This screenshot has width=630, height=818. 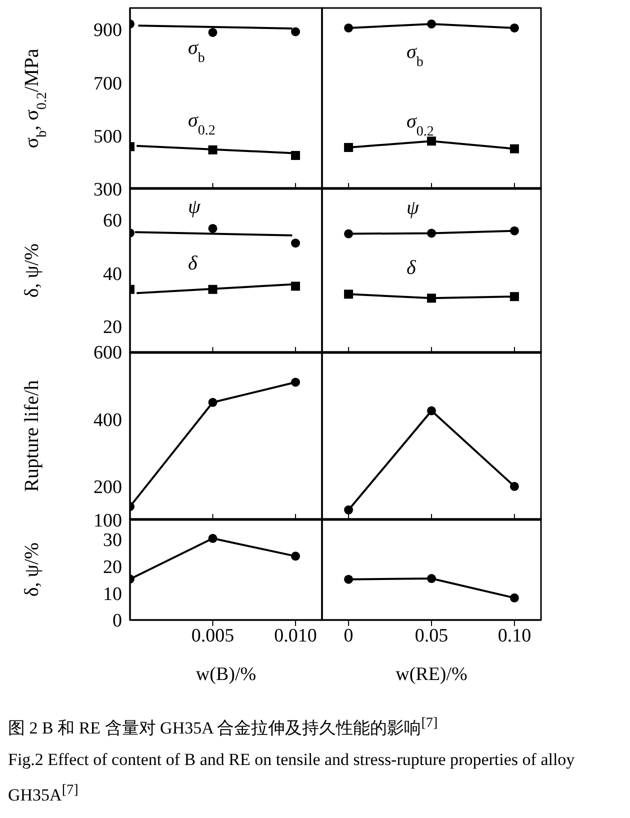 What do you see at coordinates (295, 635) in the screenshot?
I see `x-tick-label: 0.010` at bounding box center [295, 635].